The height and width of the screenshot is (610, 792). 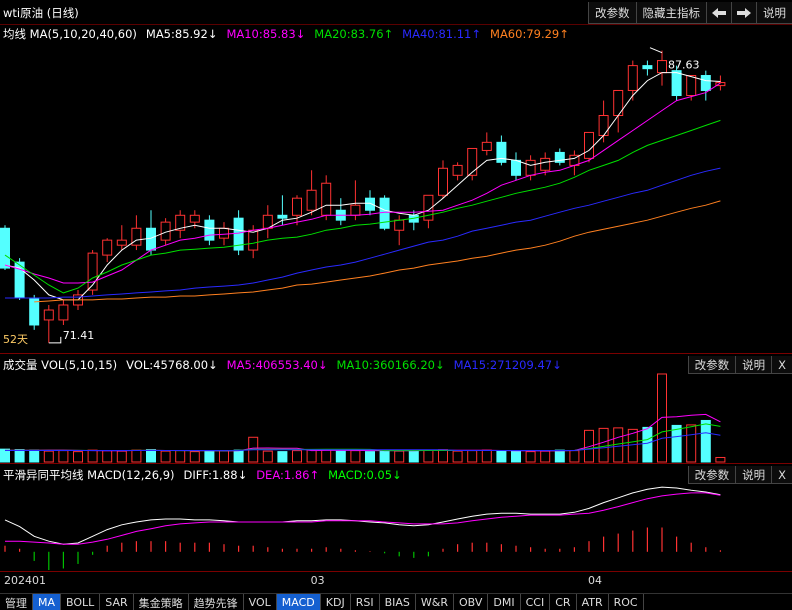 What do you see at coordinates (656, 50) in the screenshot?
I see `high-leader` at bounding box center [656, 50].